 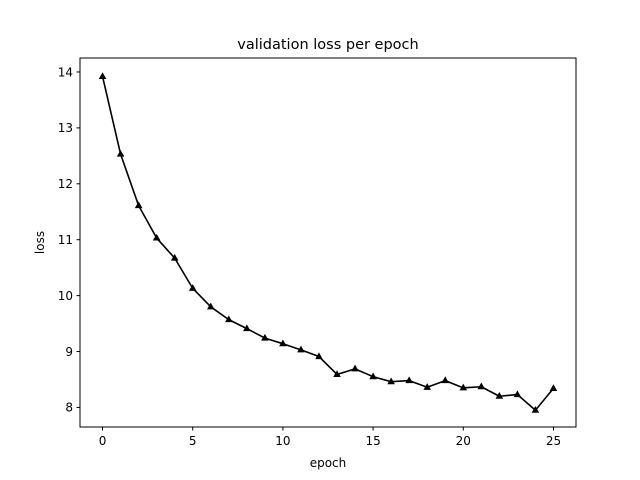 I want to click on chart-title: validation loss per epoch, so click(x=327, y=45).